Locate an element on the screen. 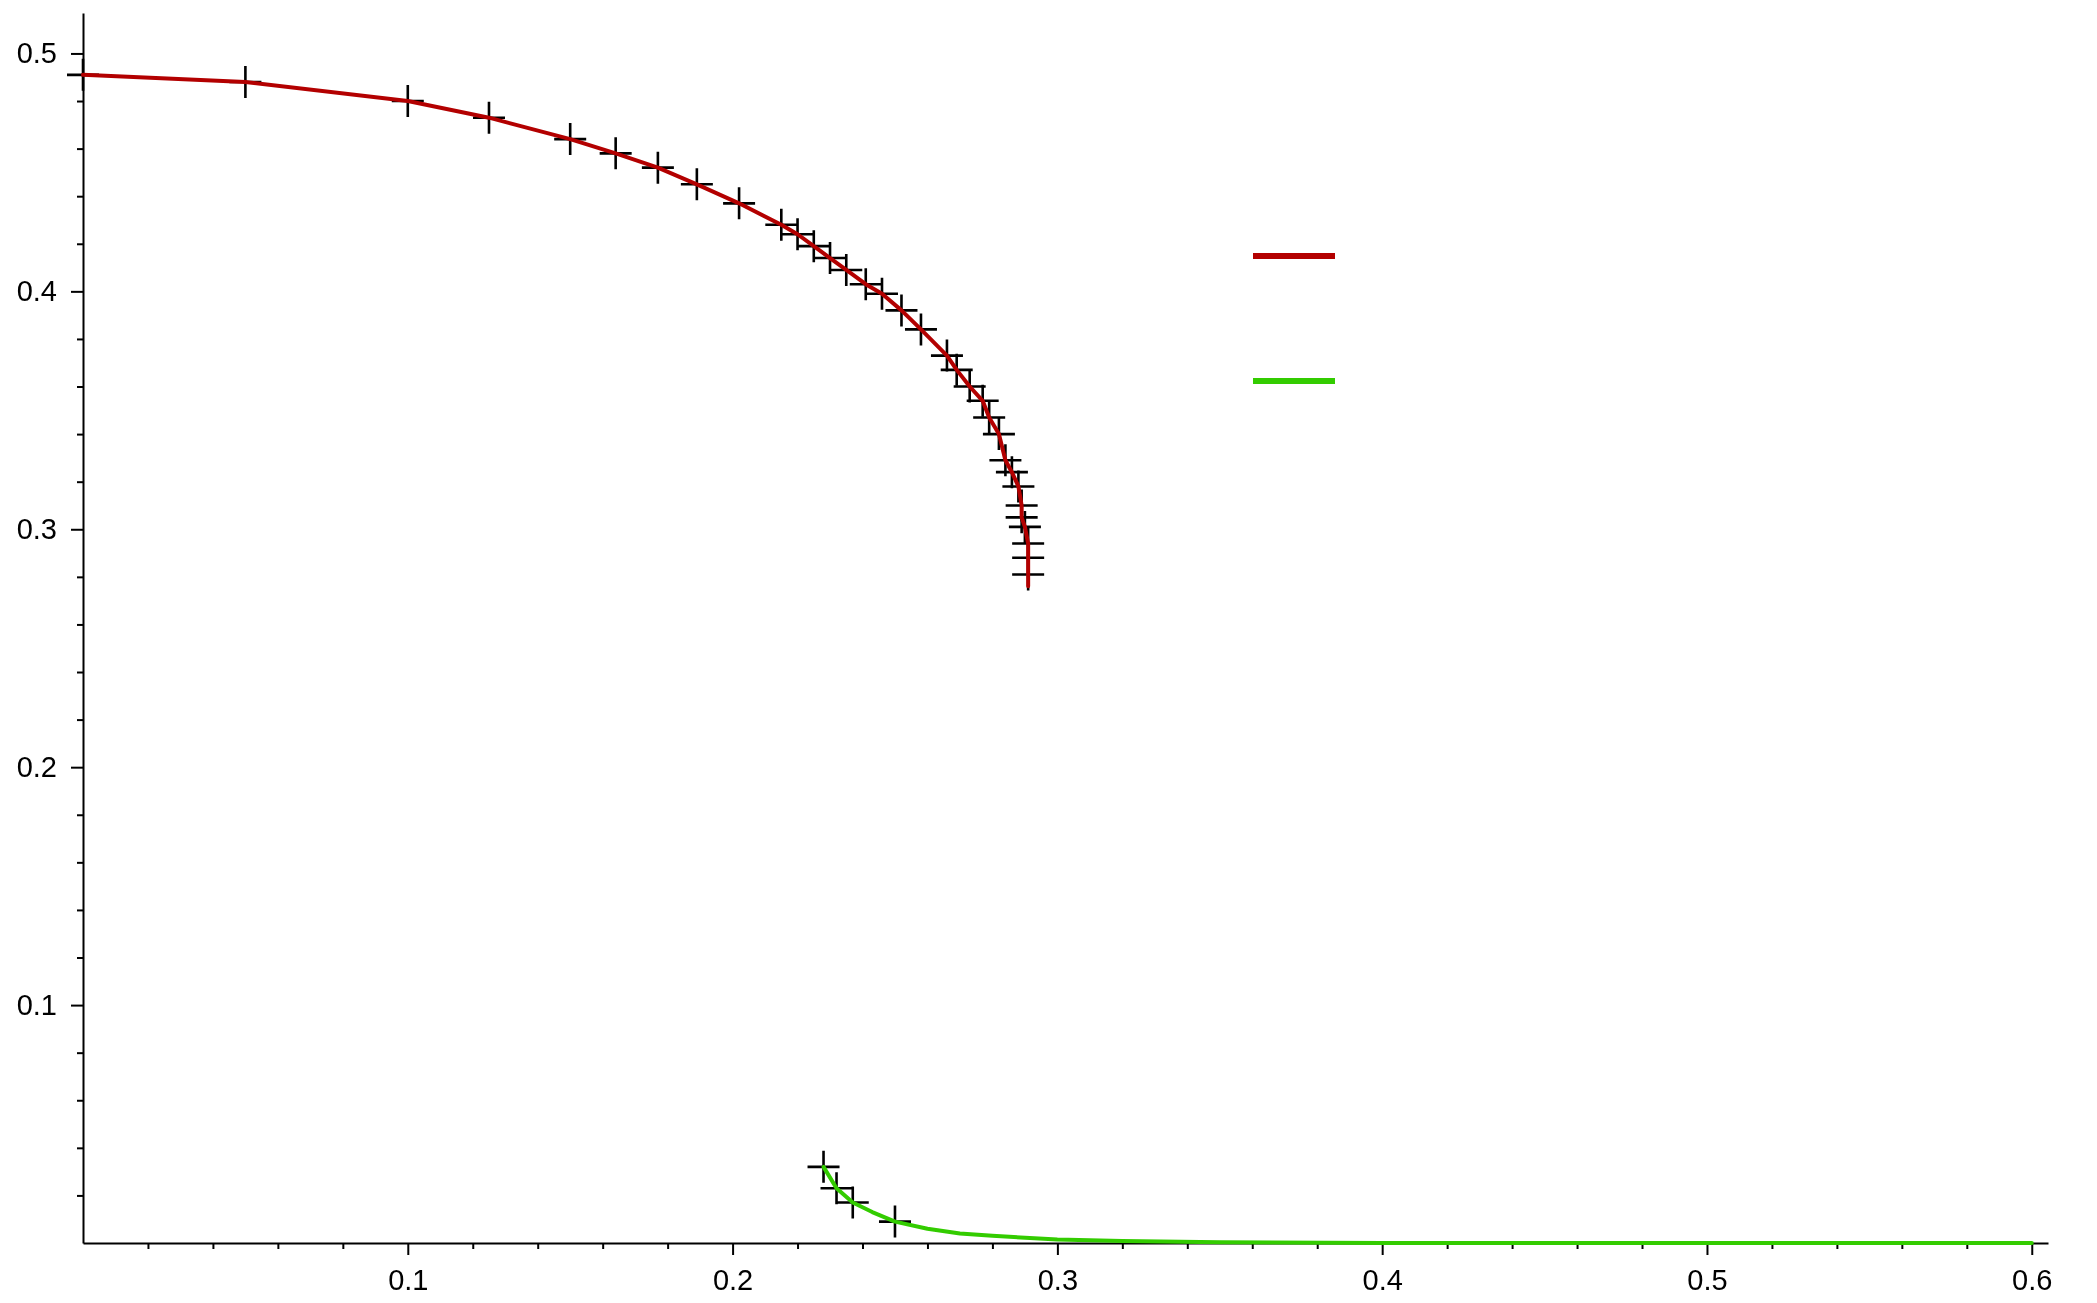 Image resolution: width=2097 pixels, height=1303 pixels. y-tick-label: 0.1 is located at coordinates (36, 1004).